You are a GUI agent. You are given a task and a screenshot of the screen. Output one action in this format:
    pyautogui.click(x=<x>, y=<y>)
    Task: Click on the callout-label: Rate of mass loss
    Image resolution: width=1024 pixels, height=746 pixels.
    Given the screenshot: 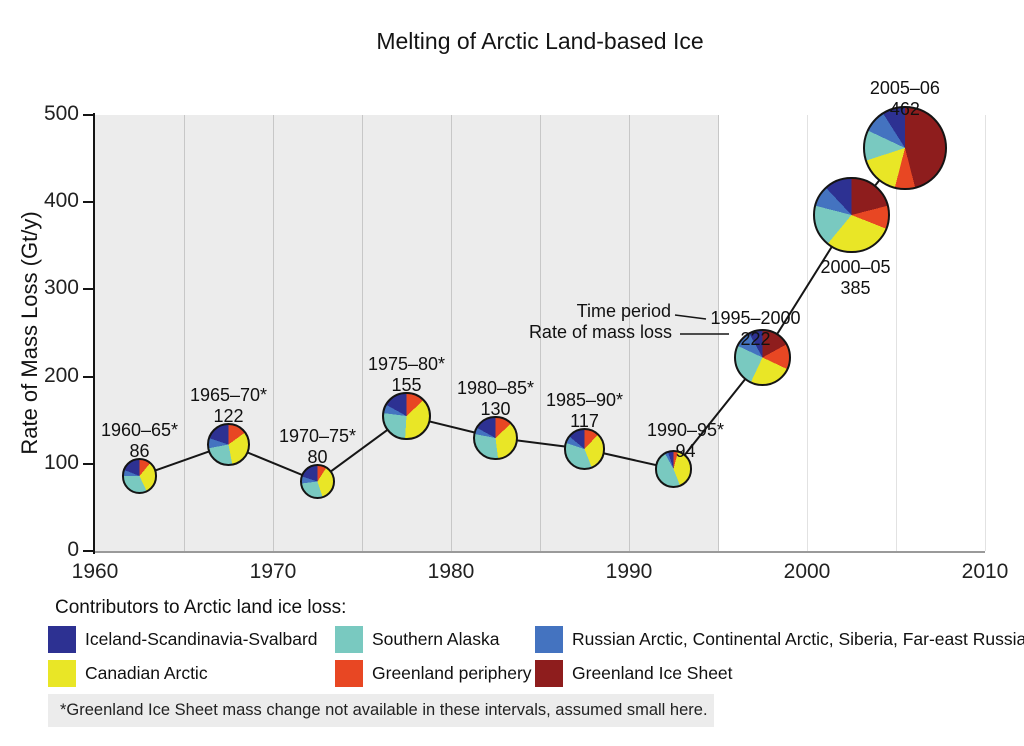 What is the action you would take?
    pyautogui.click(x=600, y=332)
    